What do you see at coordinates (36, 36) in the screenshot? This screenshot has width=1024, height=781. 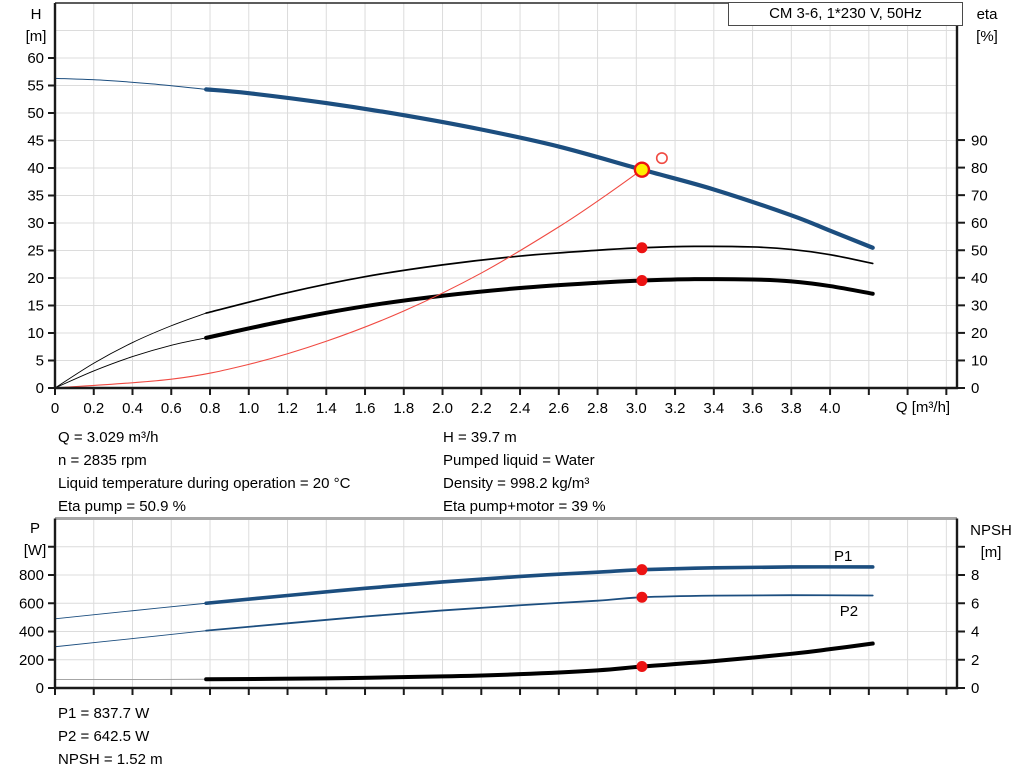 I see `h-axis-label-unit: [m]` at bounding box center [36, 36].